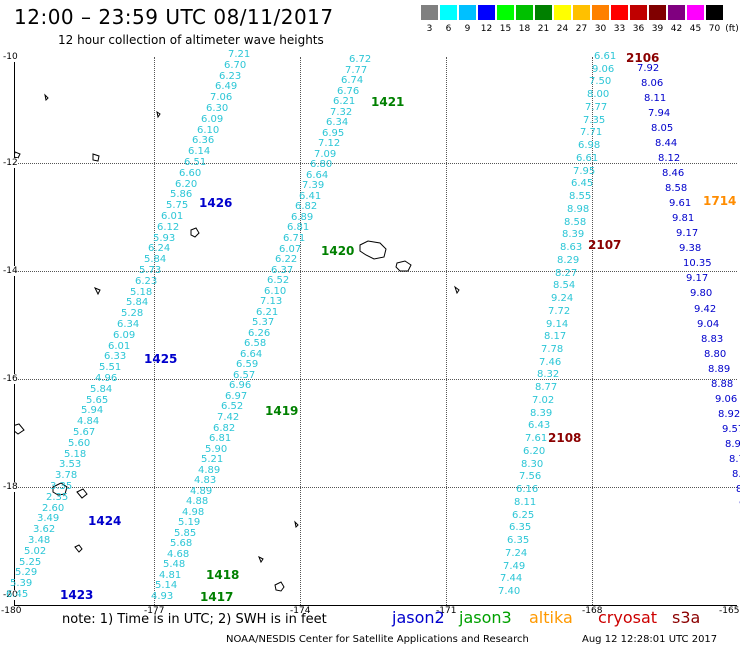 Image resolution: width=740 pixels, height=650 pixels. I want to click on wave-height-value: 5.68, so click(181, 543).